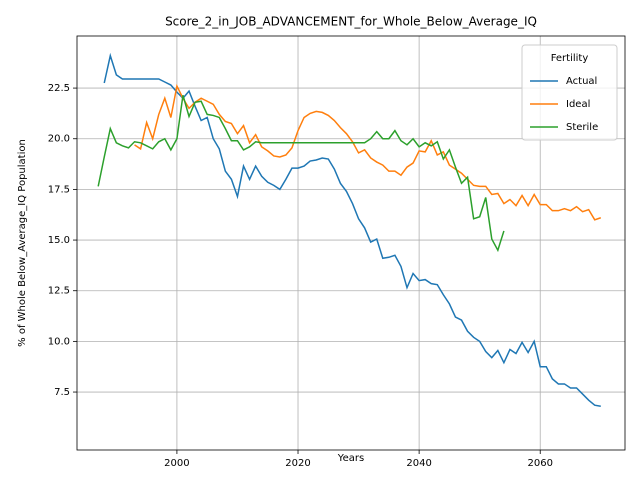 The image size is (640, 480). Describe the element at coordinates (539, 463) in the screenshot. I see `x-tick-label: 2060` at that location.